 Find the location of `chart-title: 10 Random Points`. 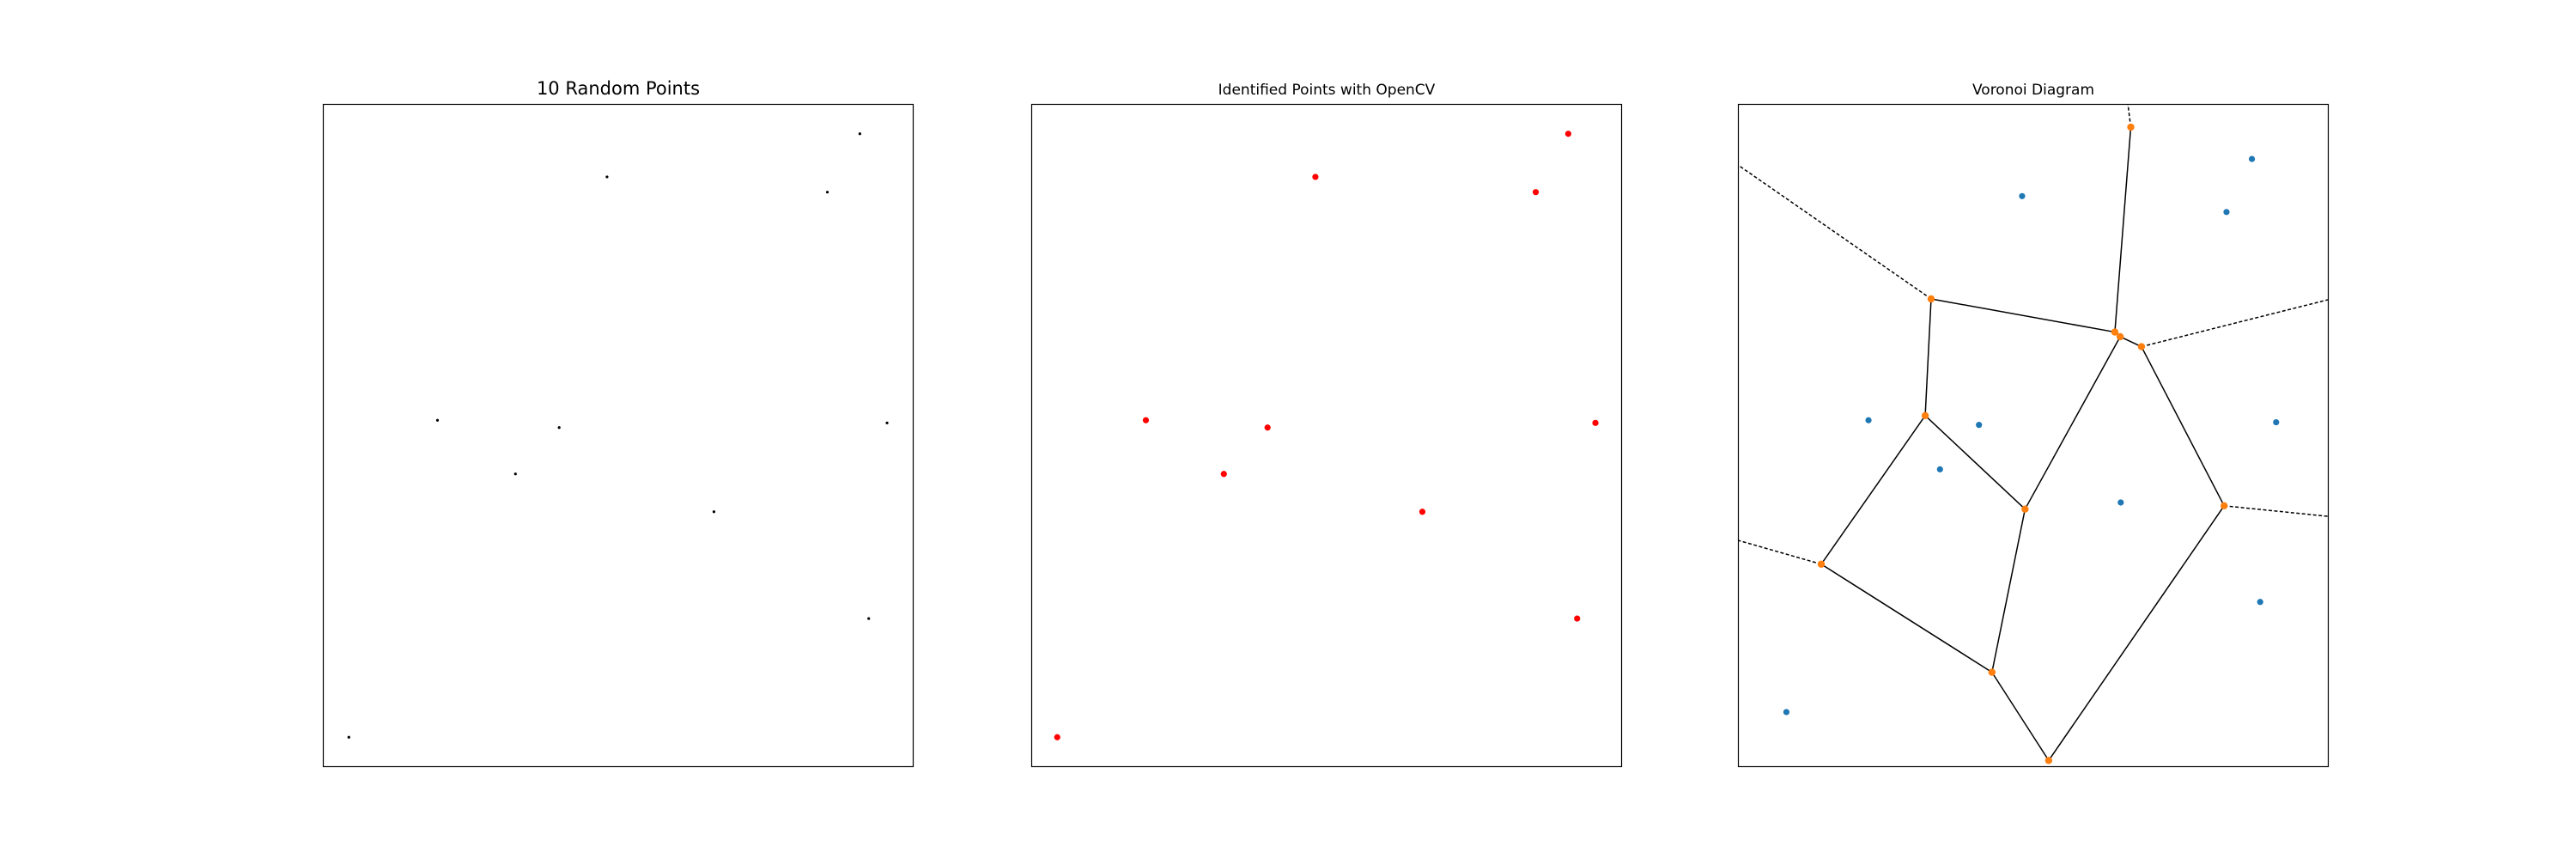

chart-title: 10 Random Points is located at coordinates (618, 88).